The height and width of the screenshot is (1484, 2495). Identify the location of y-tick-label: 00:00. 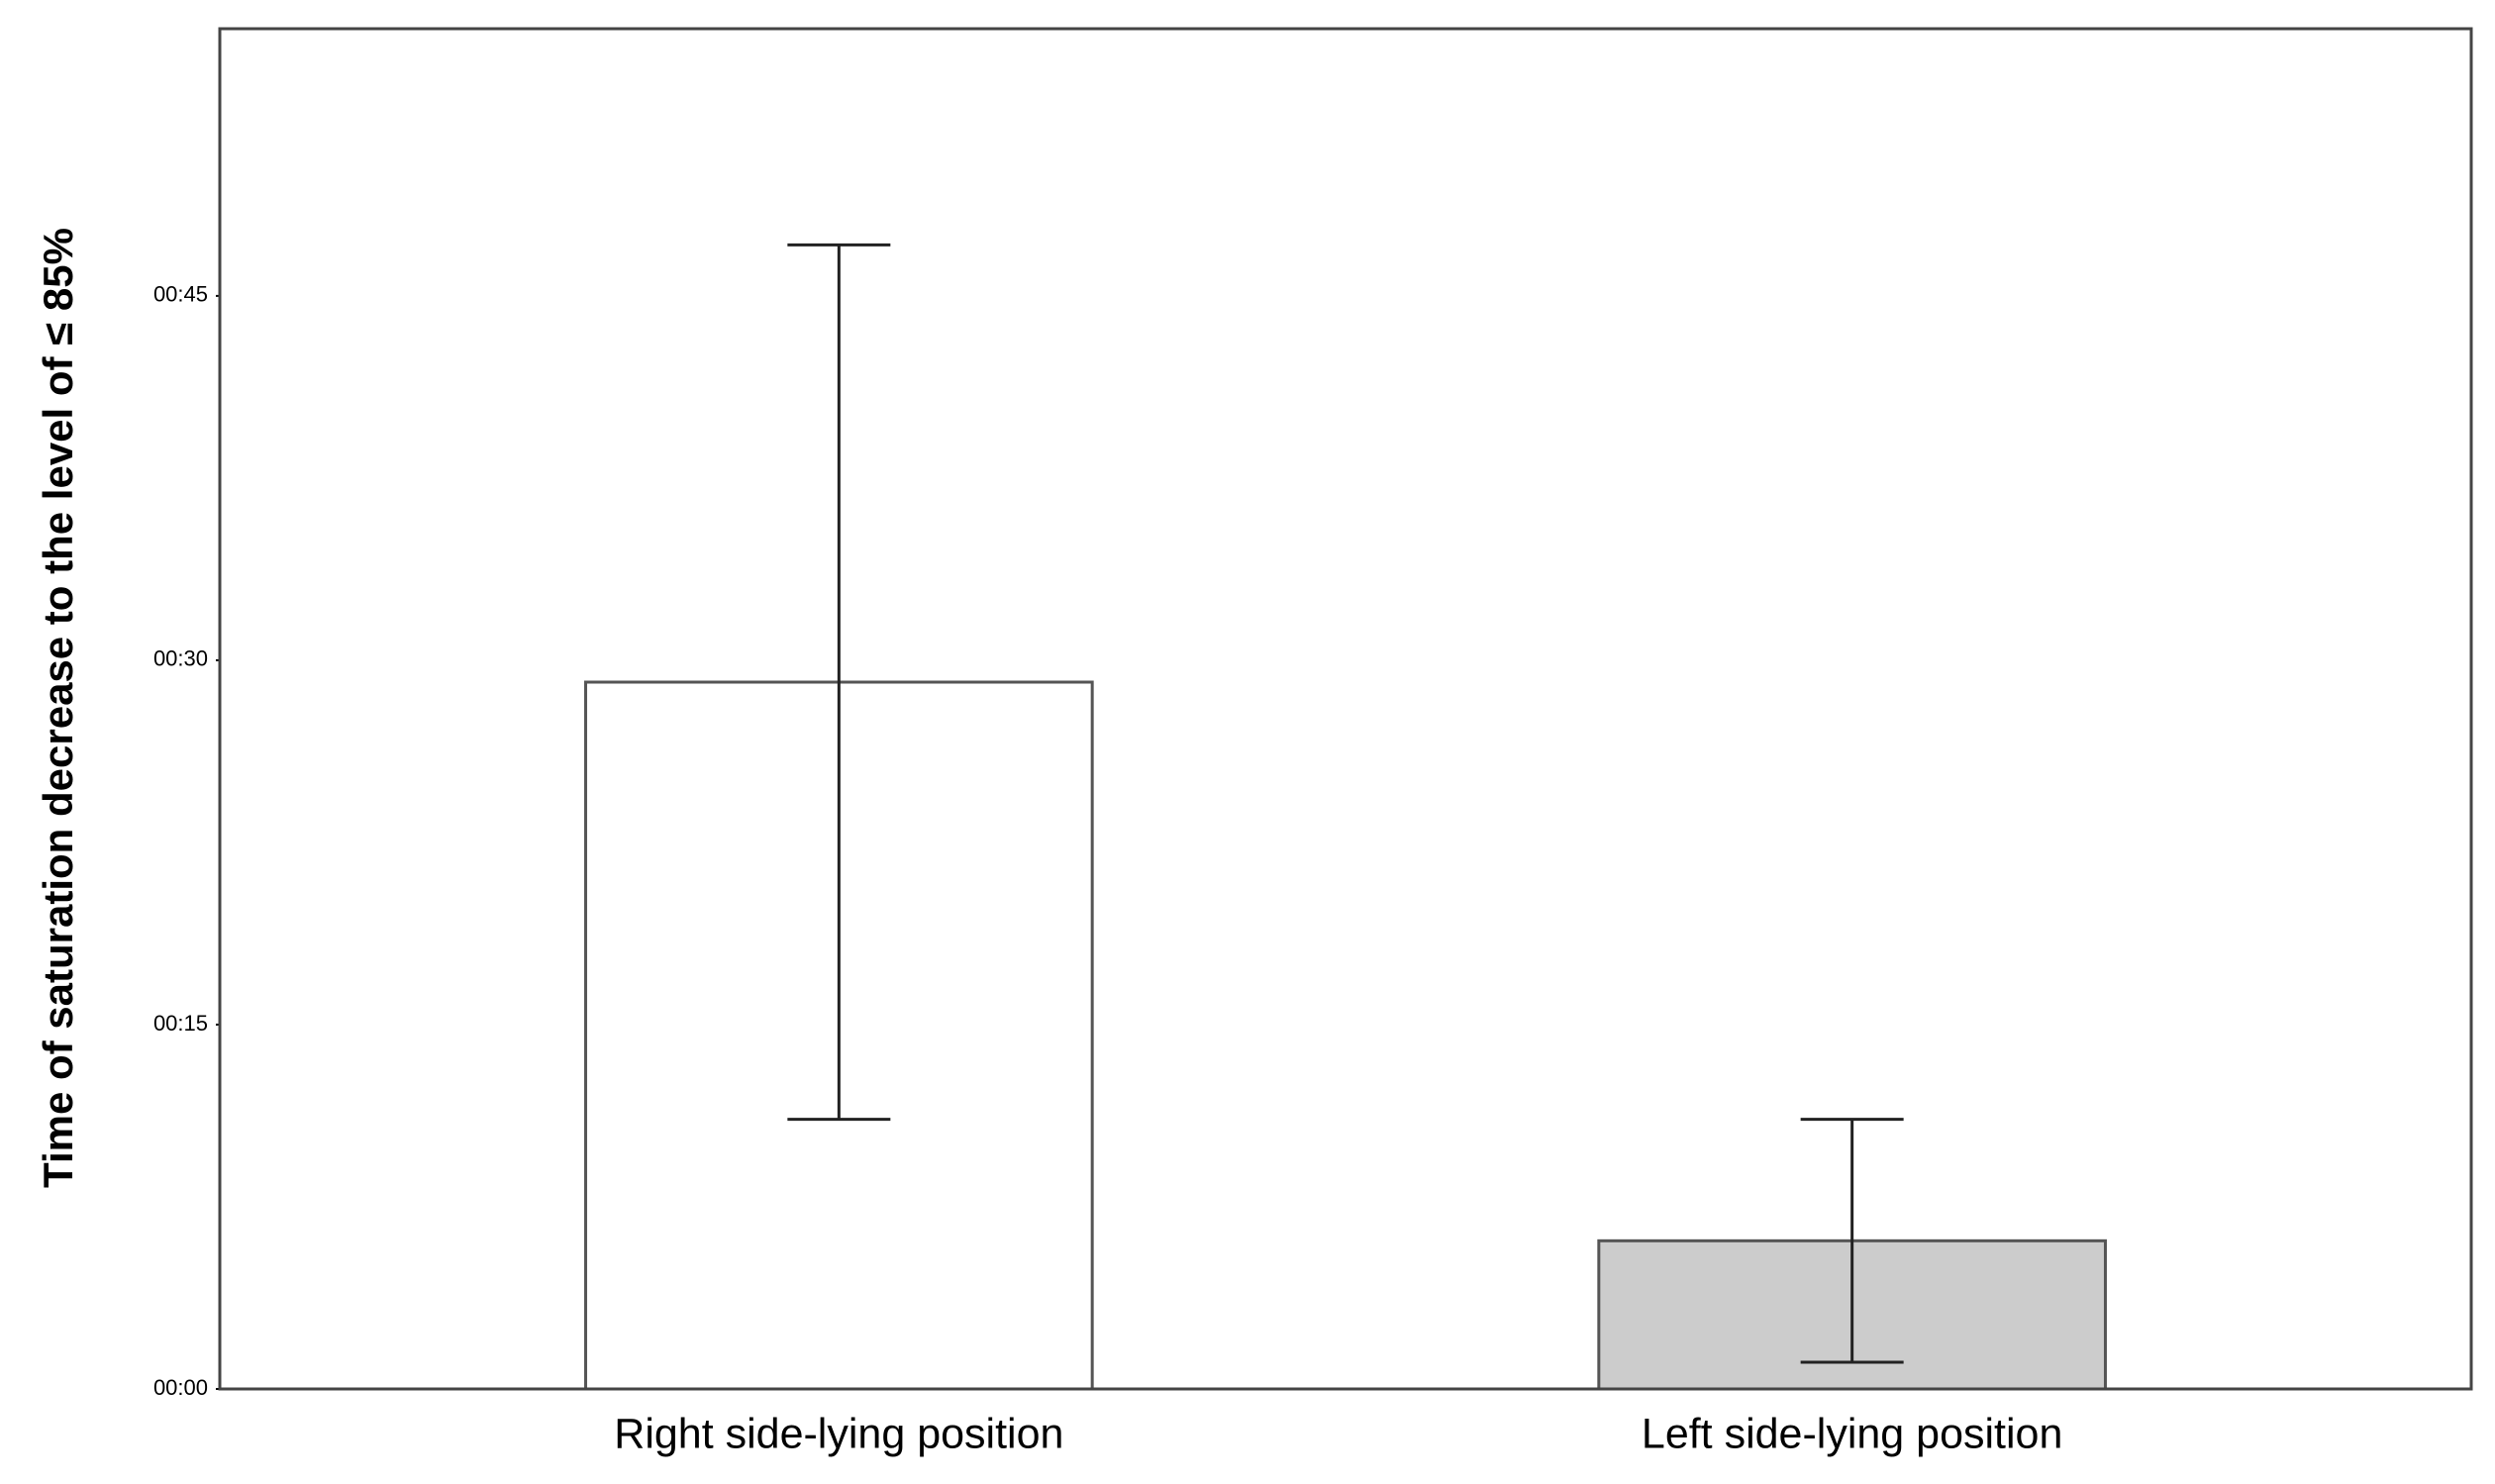
(180, 1387).